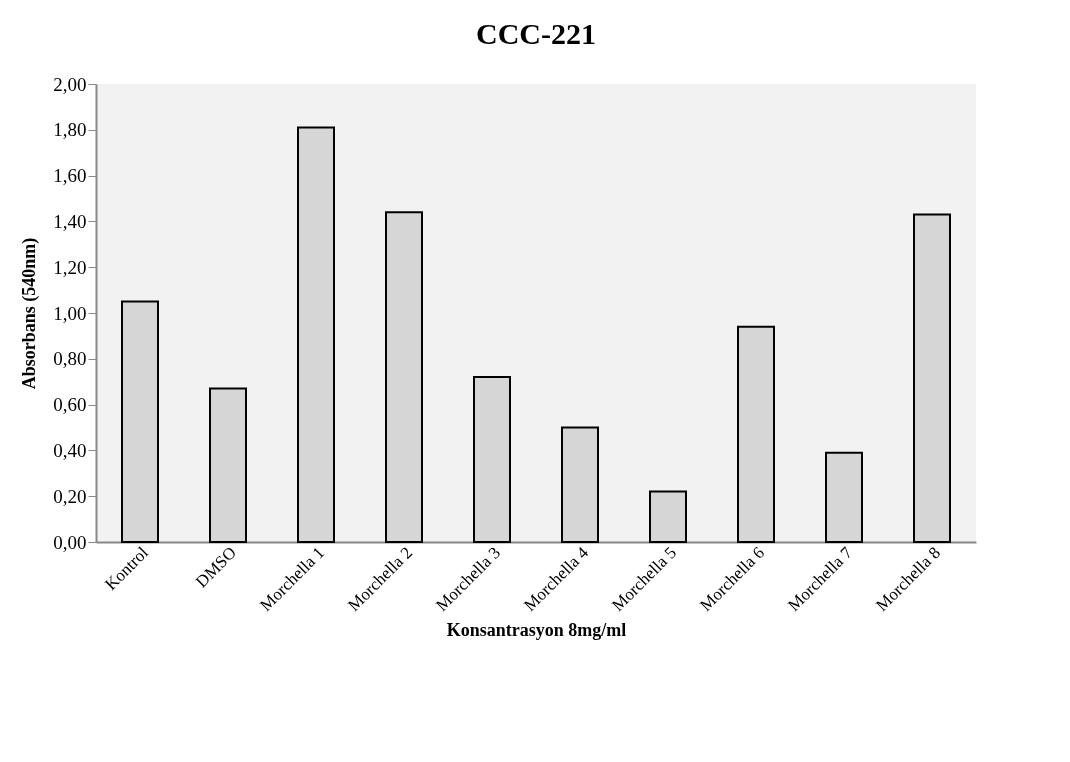 The height and width of the screenshot is (762, 1070). I want to click on y-tick-label: 1,80, so click(70, 130).